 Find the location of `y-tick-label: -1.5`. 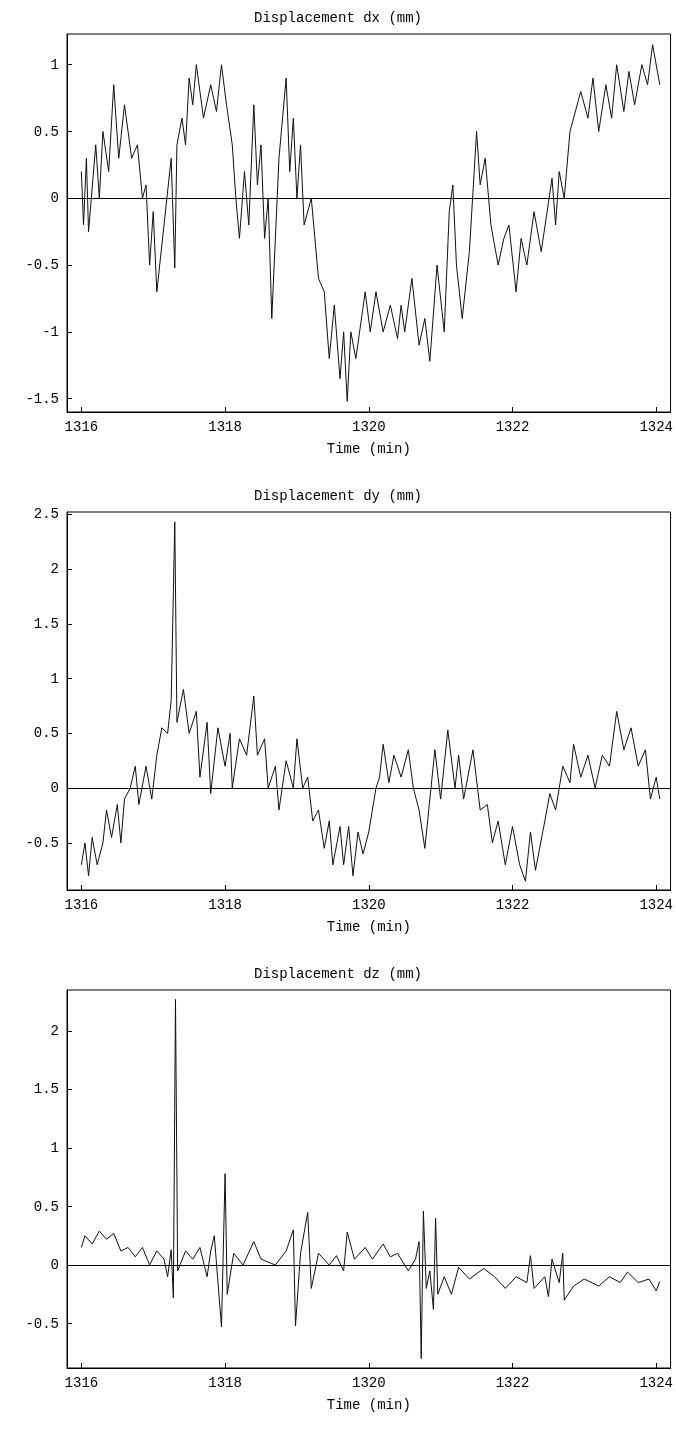

y-tick-label: -1.5 is located at coordinates (42, 398).